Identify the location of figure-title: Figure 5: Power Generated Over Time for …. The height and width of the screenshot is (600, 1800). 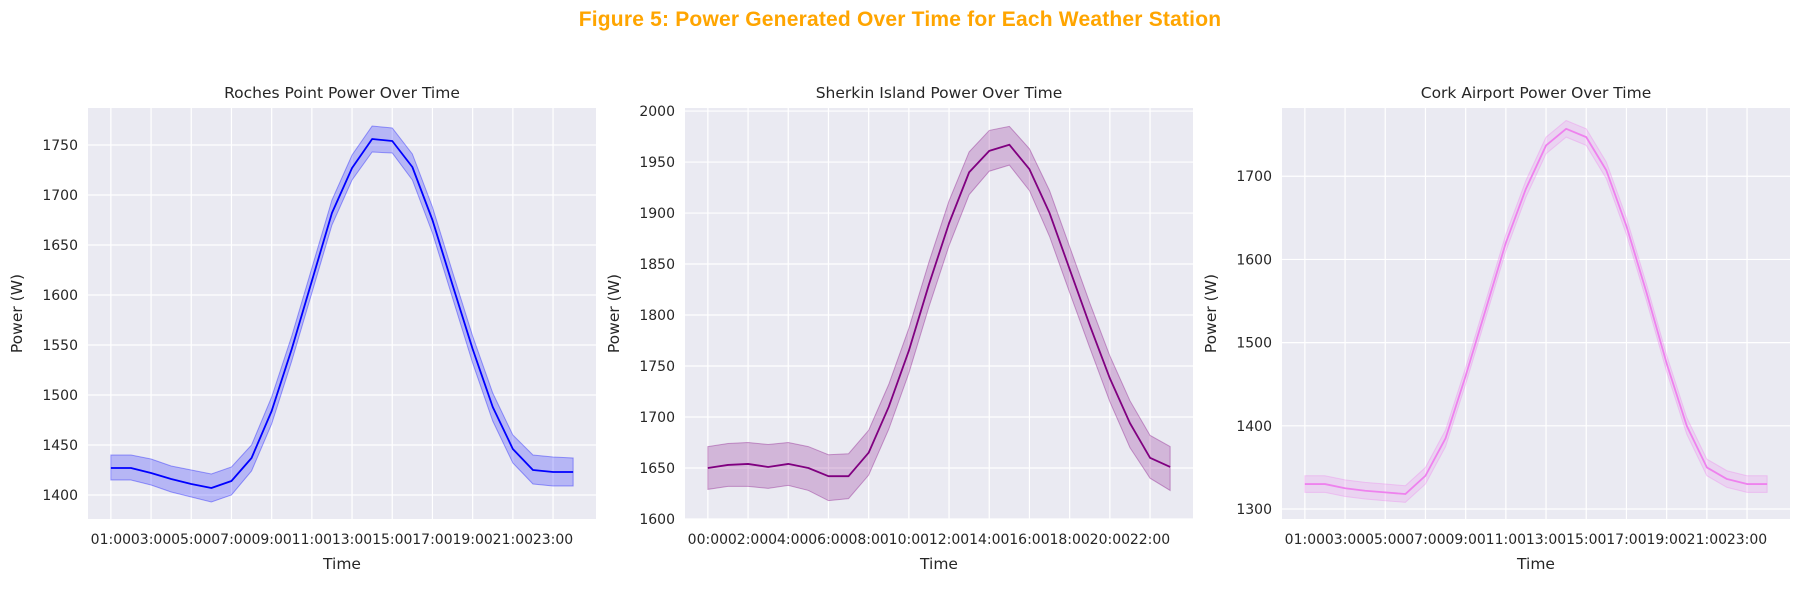
(900, 19).